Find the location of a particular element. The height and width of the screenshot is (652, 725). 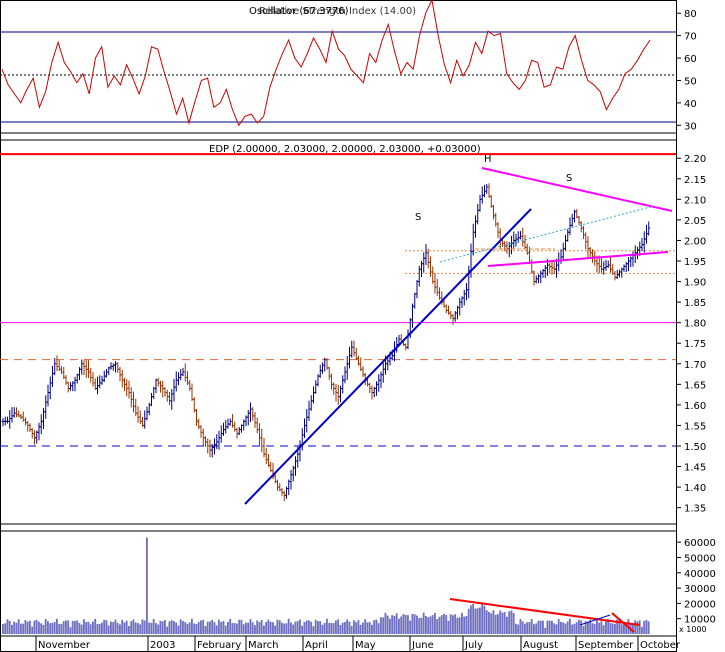

cyan-dotted-trendline is located at coordinates (547, 234).